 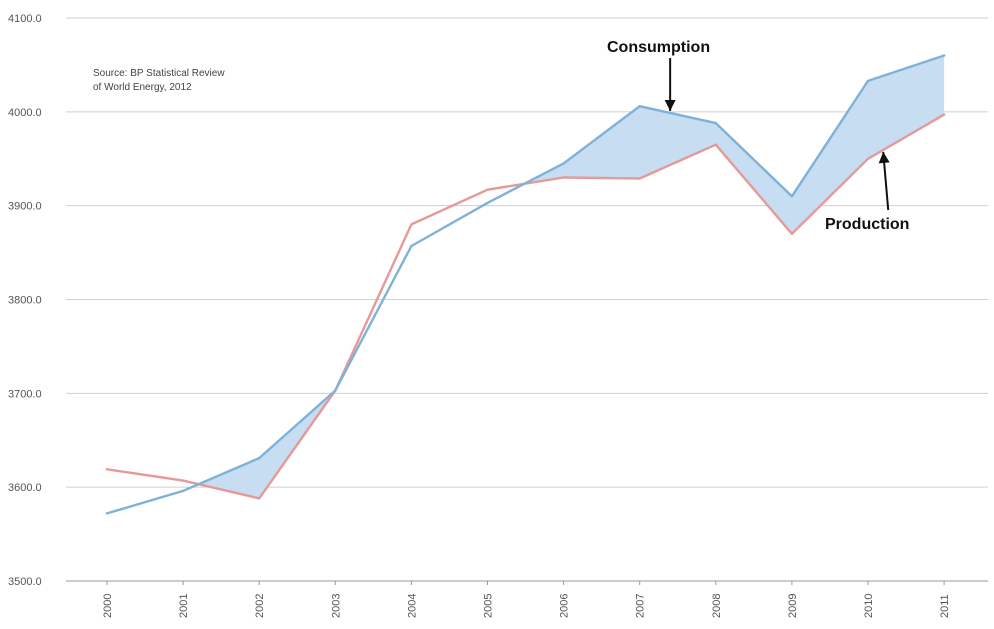 I want to click on x-tick-label: 2009, so click(x=793, y=606).